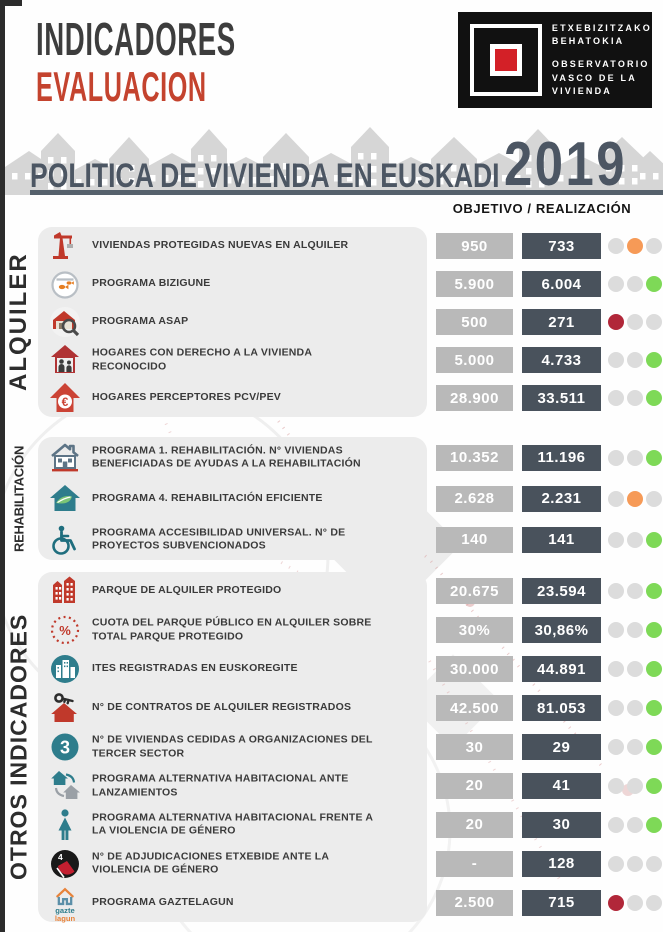 Image resolution: width=663 pixels, height=932 pixels. Describe the element at coordinates (2, 466) in the screenshot. I see `page-left-edge` at that location.